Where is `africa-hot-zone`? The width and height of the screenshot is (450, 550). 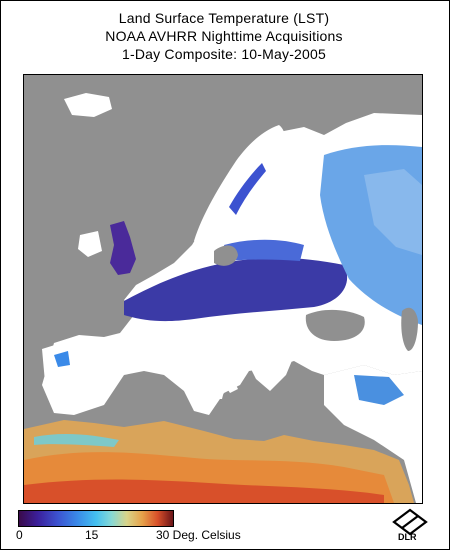
africa-hot-zone is located at coordinates (204, 491).